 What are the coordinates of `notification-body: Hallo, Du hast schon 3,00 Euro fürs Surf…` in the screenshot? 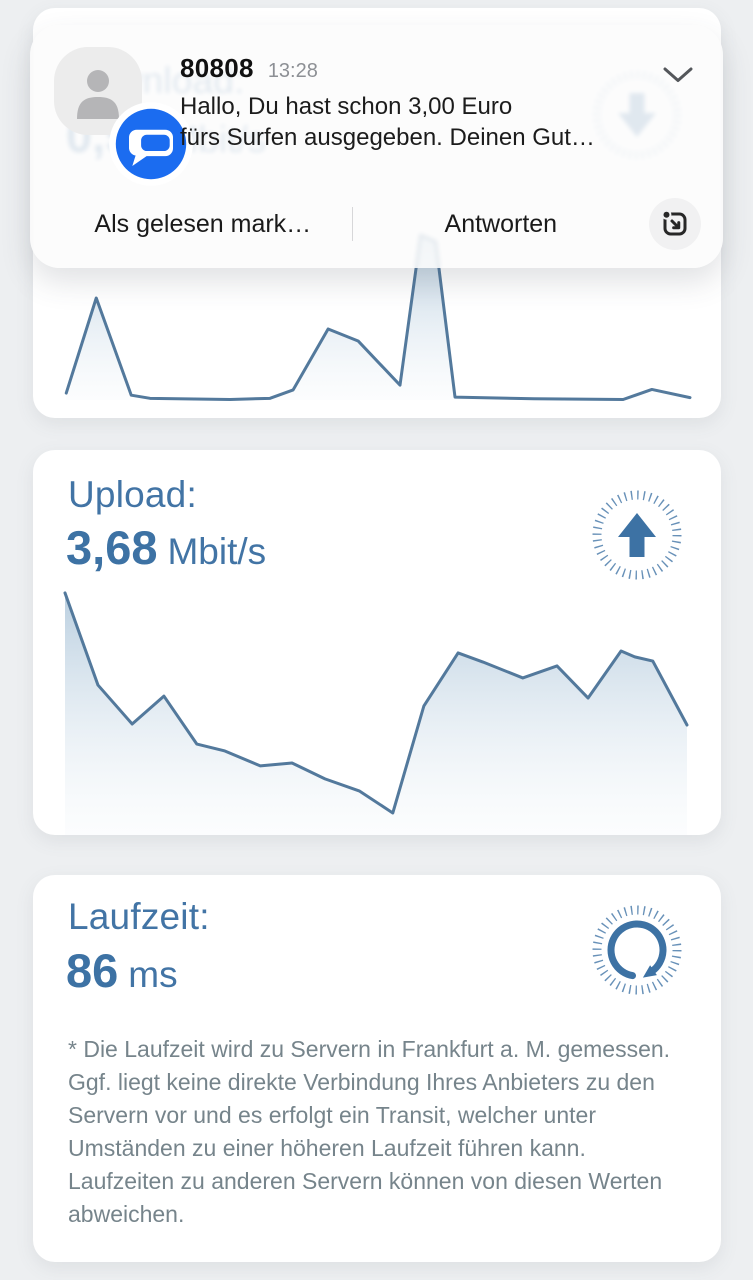 It's located at (387, 122).